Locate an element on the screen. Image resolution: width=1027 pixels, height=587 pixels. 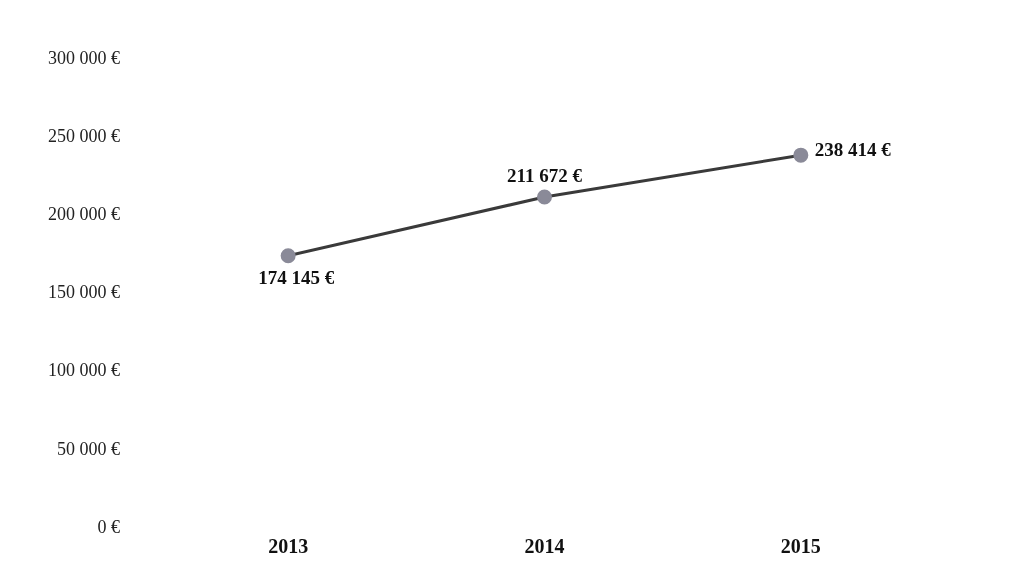
data-label: 174 145 € is located at coordinates (296, 278).